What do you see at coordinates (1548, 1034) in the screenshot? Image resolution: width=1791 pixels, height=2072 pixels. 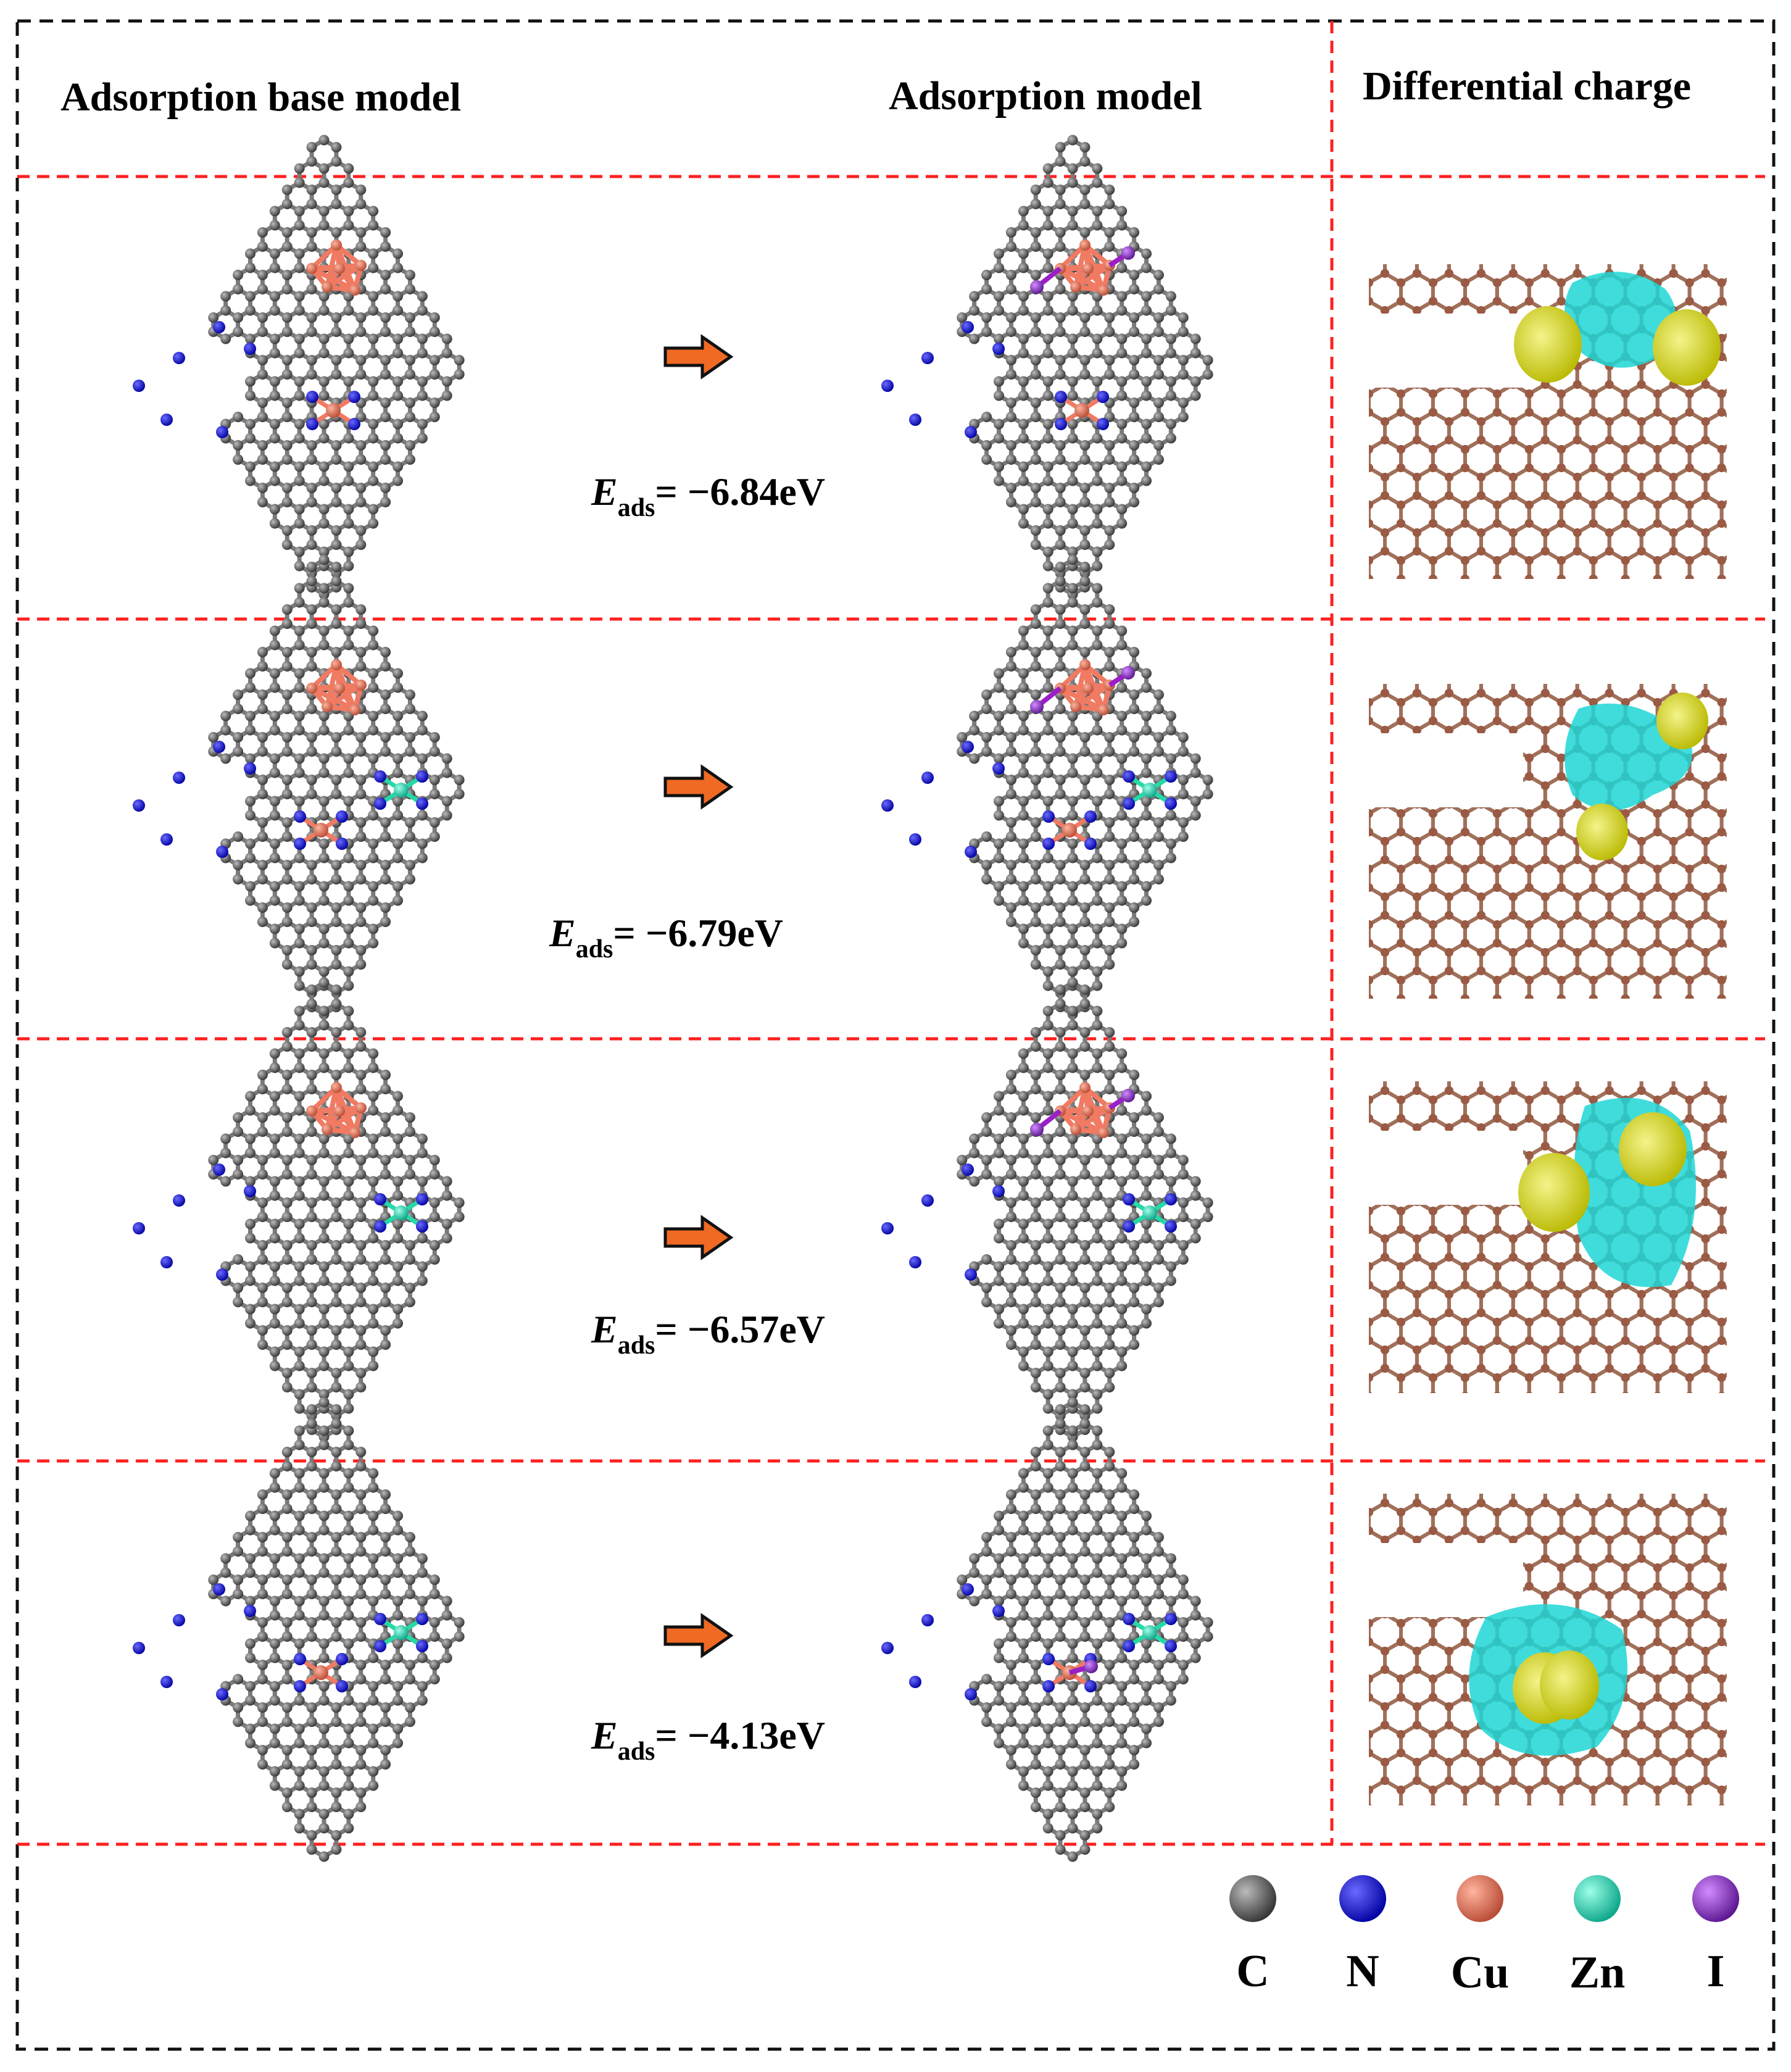 I see `differential-charge-panels` at bounding box center [1548, 1034].